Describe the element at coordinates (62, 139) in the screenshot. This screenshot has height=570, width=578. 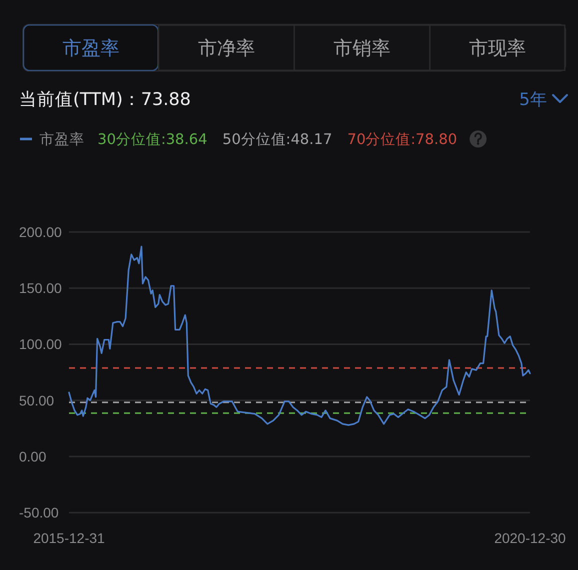
I see `legend-label: 市盈率` at that location.